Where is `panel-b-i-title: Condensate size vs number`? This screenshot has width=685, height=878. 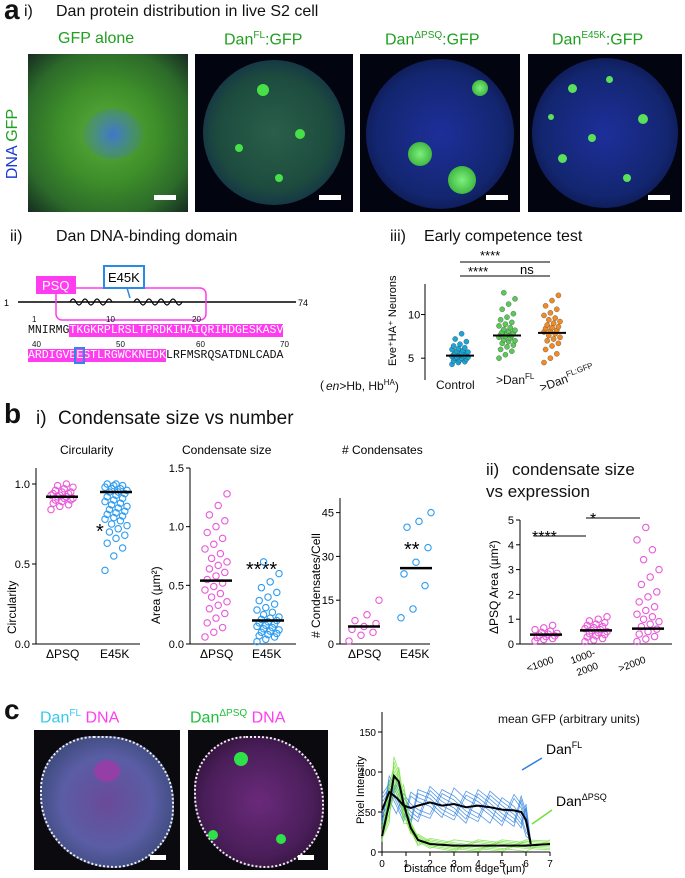 panel-b-i-title: Condensate size vs number is located at coordinates (176, 418).